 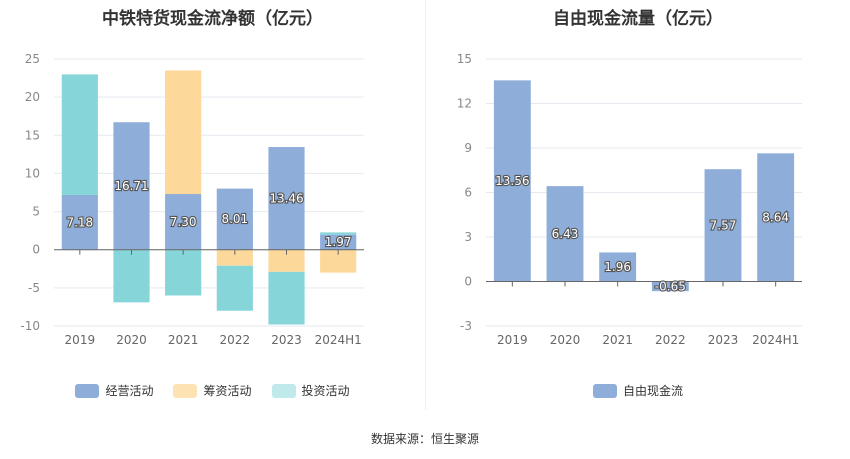 I want to click on y-tick-label: -5, so click(x=34, y=288).